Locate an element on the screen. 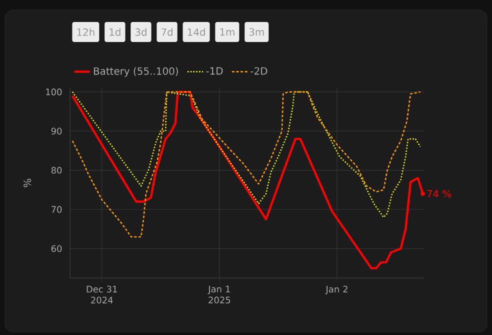 This screenshot has width=492, height=335. legend-label: -1D is located at coordinates (214, 71).